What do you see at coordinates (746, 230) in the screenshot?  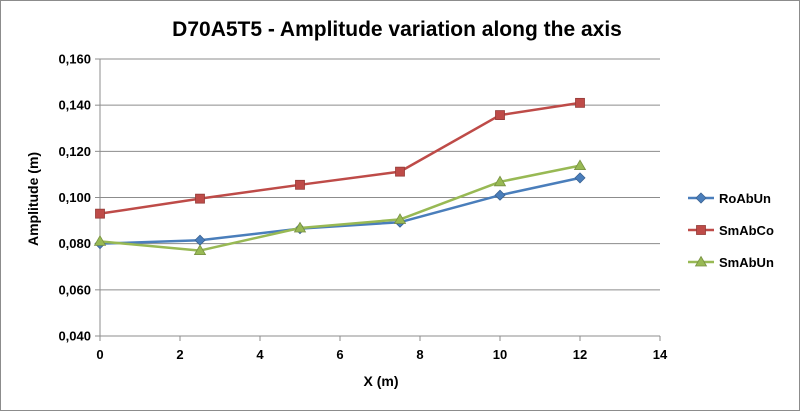 I see `legend-label: SmAbCo` at bounding box center [746, 230].